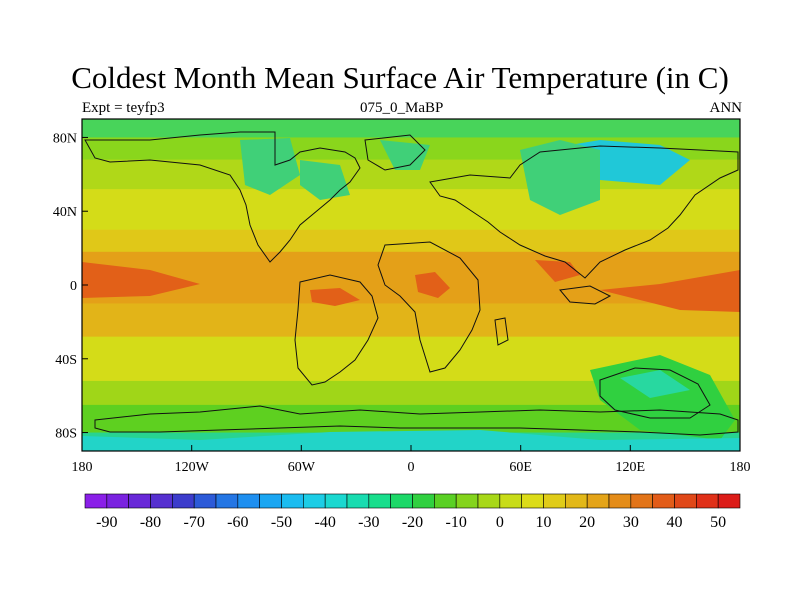 The width and height of the screenshot is (800, 600). Describe the element at coordinates (520, 467) in the screenshot. I see `lon-tick-label: 60E` at that location.